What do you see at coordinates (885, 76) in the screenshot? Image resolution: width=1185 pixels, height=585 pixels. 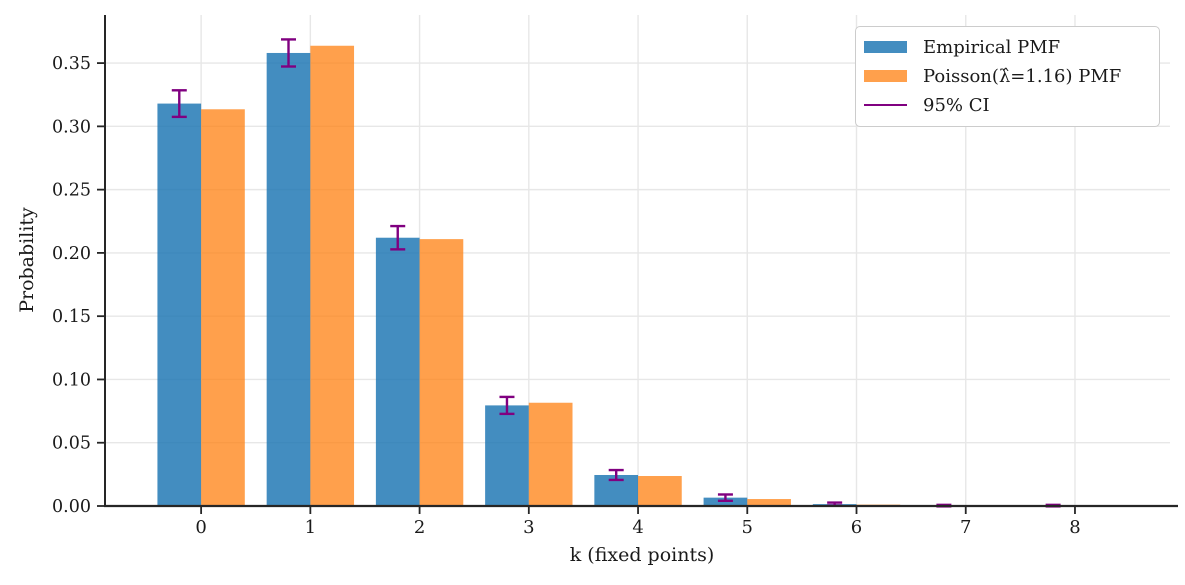 I see `poisson-pmf-swatch` at bounding box center [885, 76].